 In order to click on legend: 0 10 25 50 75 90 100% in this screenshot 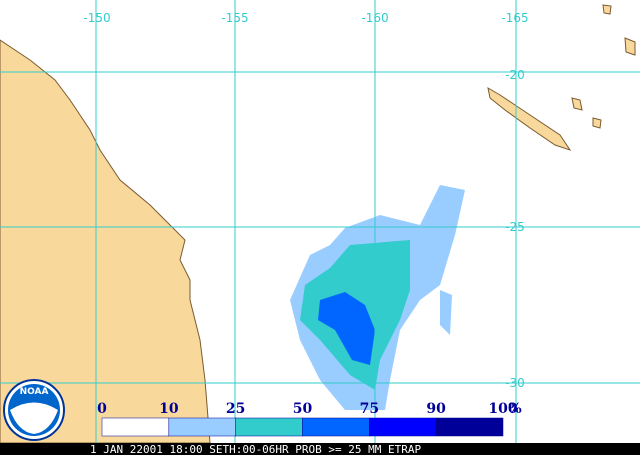, I will do `click(309, 419)`.